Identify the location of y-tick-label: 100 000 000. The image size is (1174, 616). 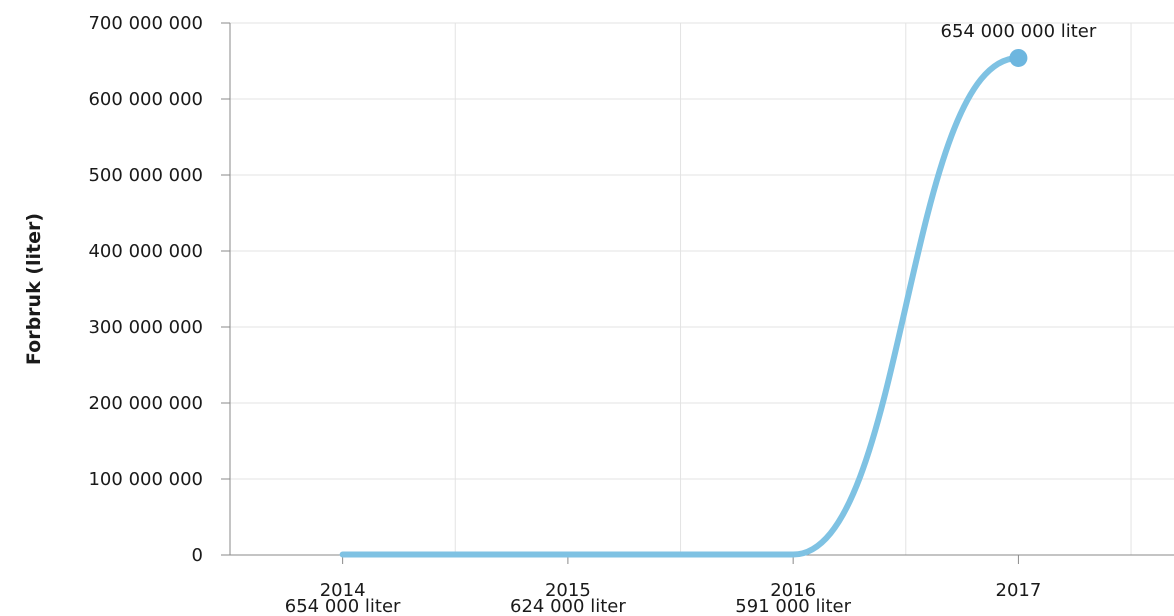
(145, 479).